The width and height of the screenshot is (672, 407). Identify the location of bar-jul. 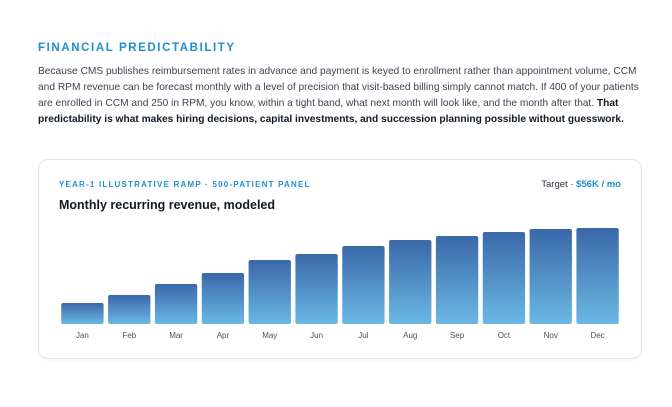
(363, 285).